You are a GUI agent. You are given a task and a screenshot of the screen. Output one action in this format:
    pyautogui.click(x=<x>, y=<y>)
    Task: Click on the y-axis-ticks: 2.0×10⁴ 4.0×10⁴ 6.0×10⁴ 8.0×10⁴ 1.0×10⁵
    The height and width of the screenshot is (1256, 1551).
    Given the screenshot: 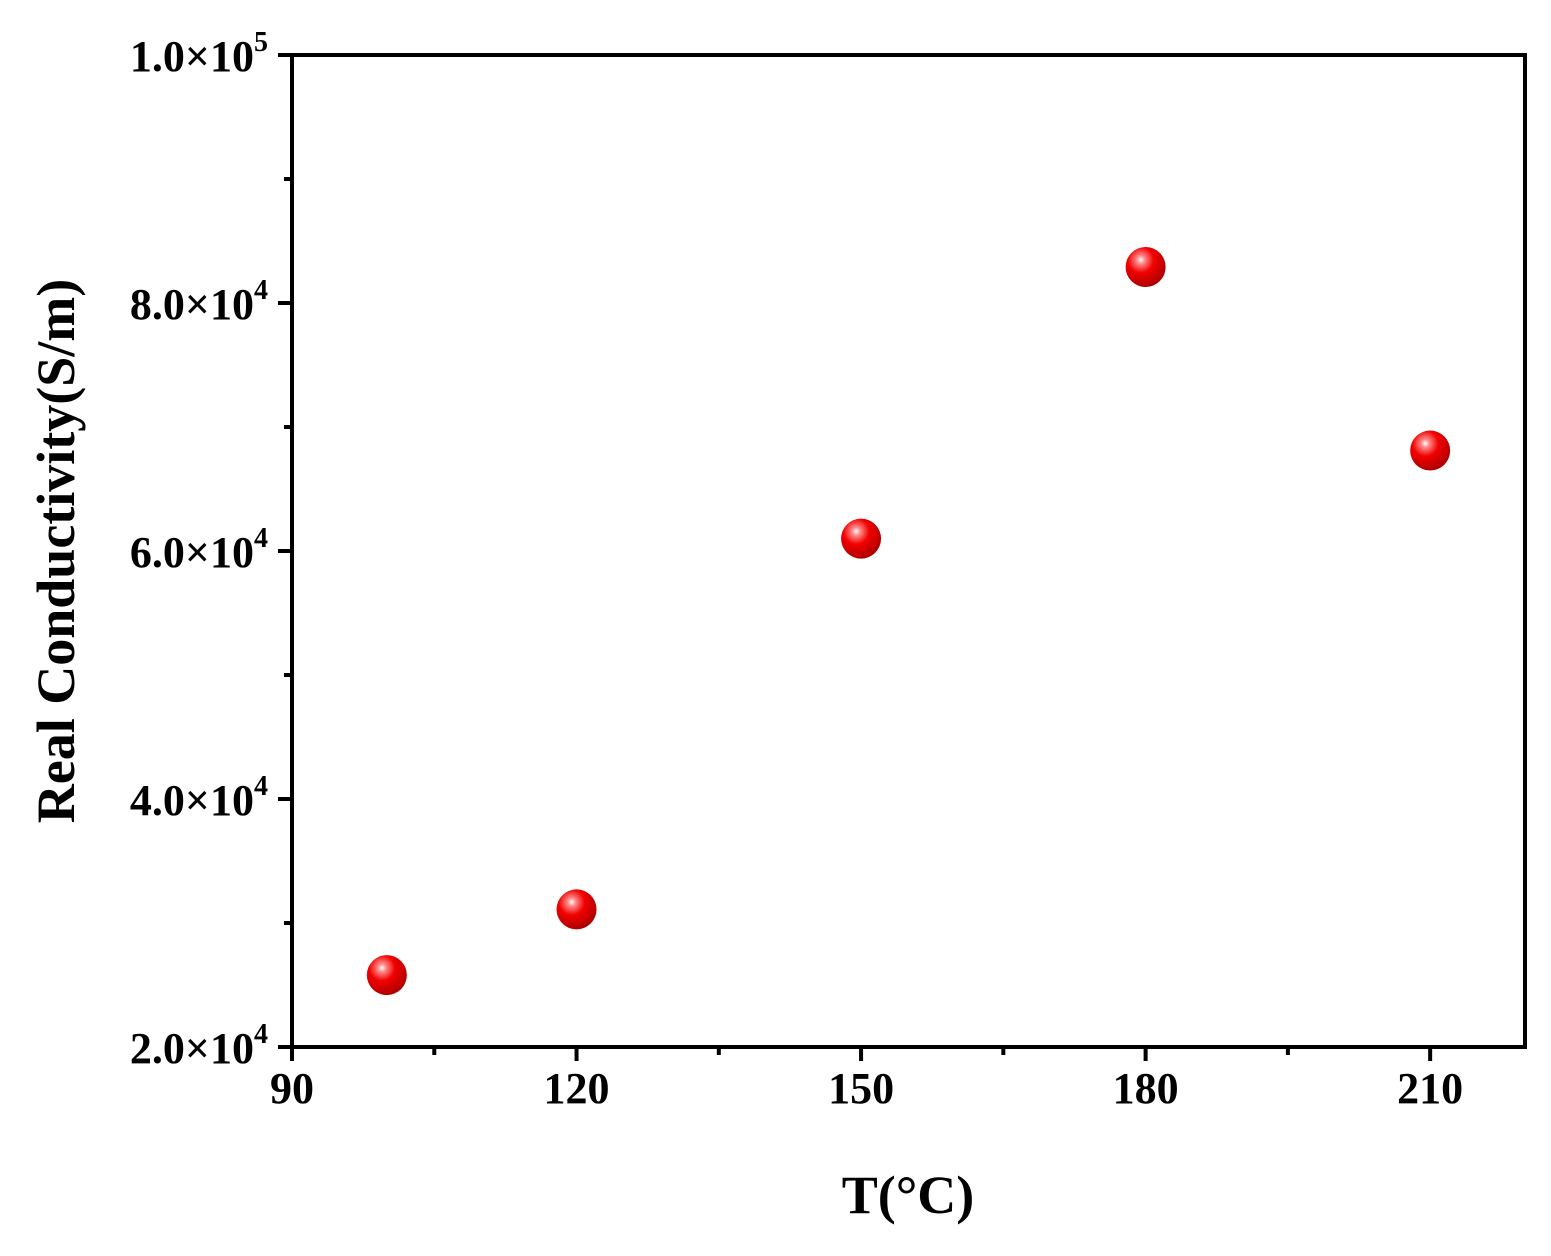 What is the action you would take?
    pyautogui.click(x=211, y=550)
    